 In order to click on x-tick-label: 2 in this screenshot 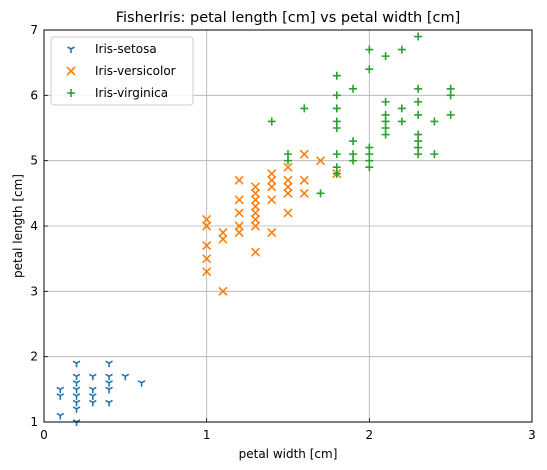, I will do `click(370, 435)`.